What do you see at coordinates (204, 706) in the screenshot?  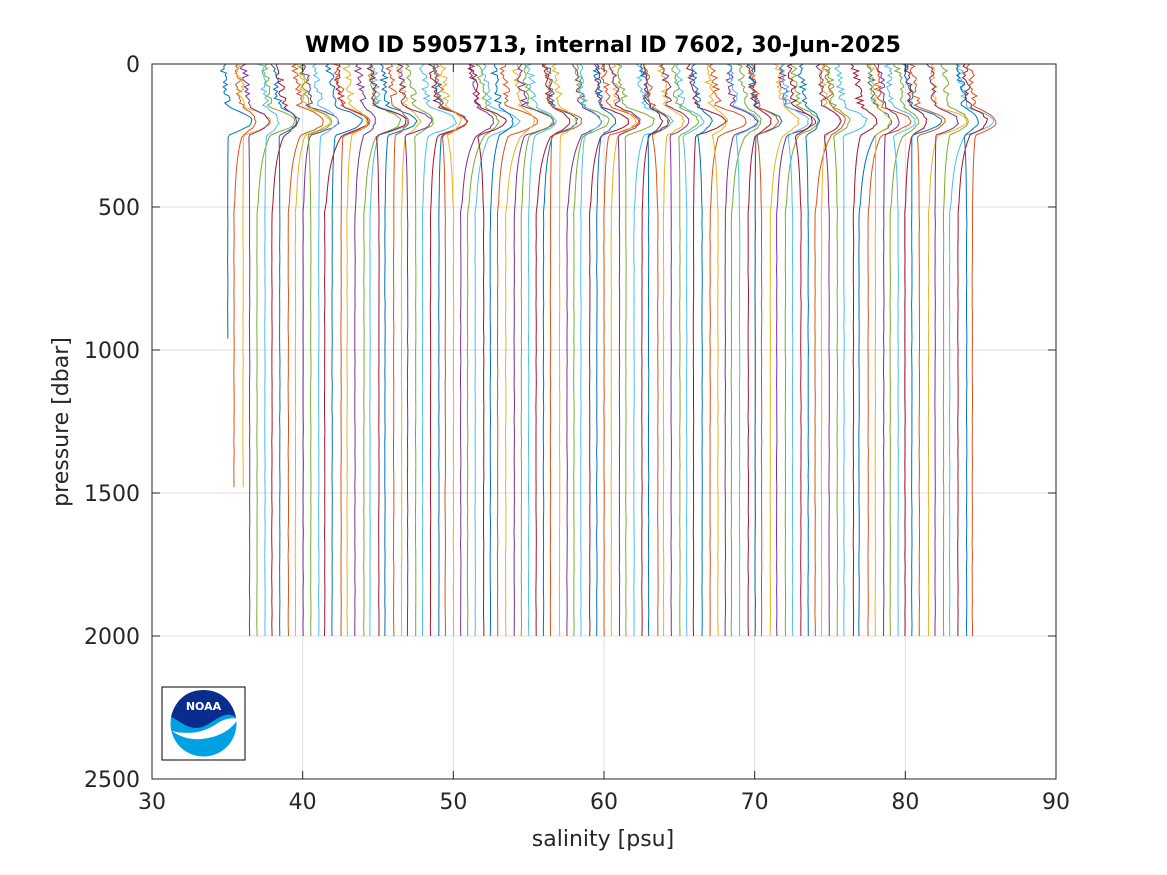 I see `noaa-logo-text: NOAA` at bounding box center [204, 706].